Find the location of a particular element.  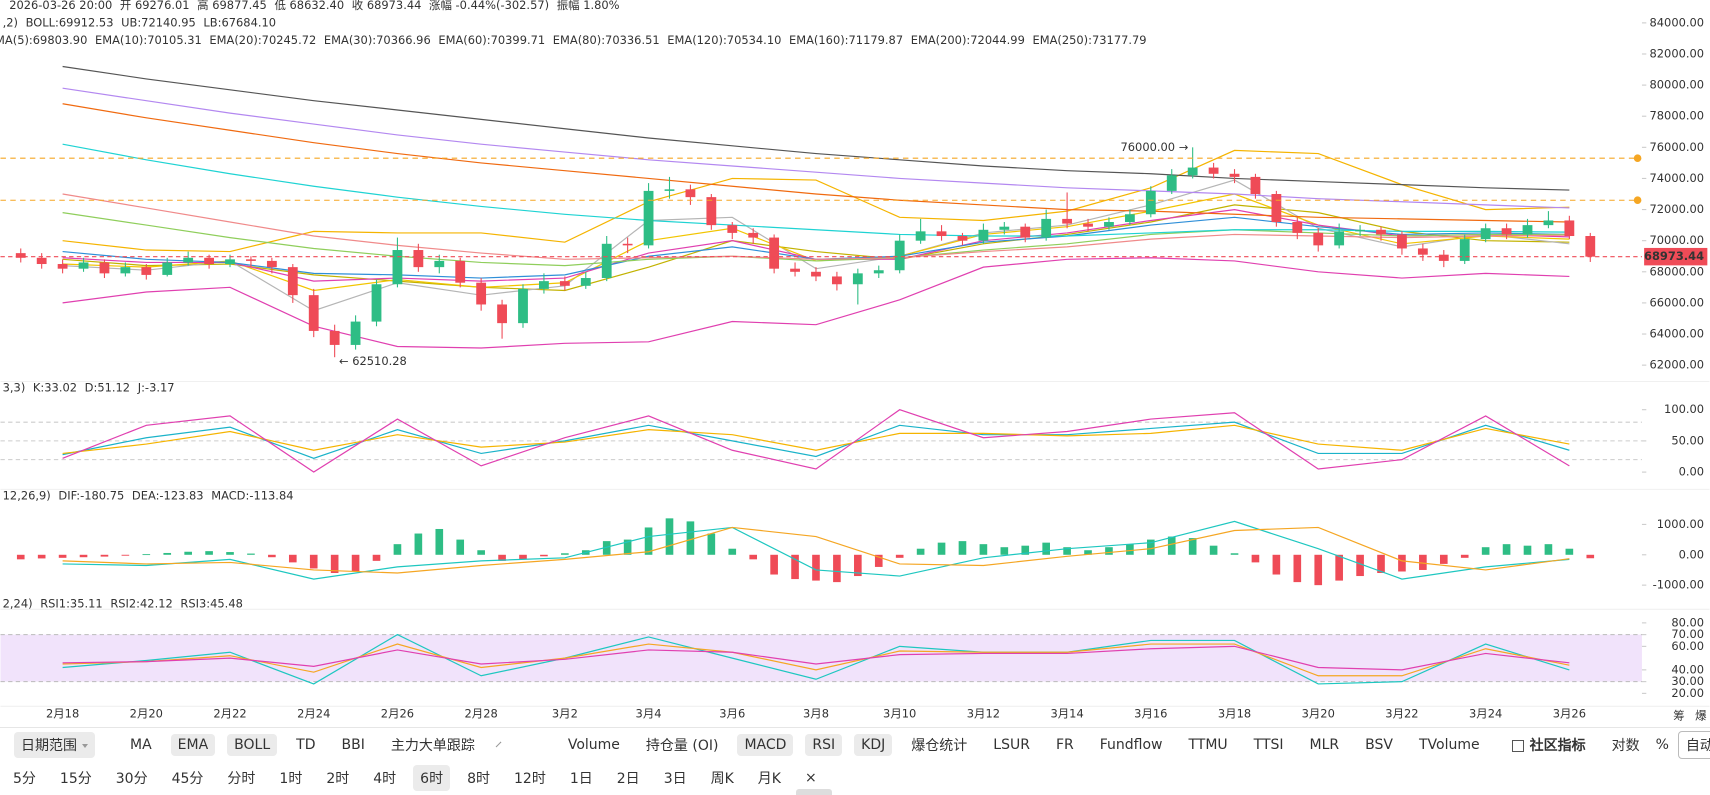

toolbar-item: KDJ is located at coordinates (873, 744).